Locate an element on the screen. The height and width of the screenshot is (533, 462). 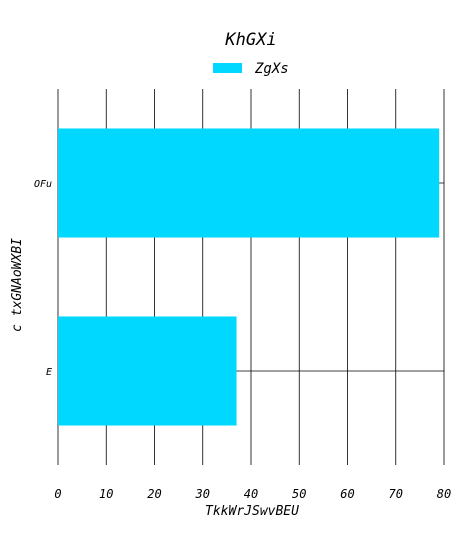
y-category-label-0: OFu is located at coordinates (43, 184).